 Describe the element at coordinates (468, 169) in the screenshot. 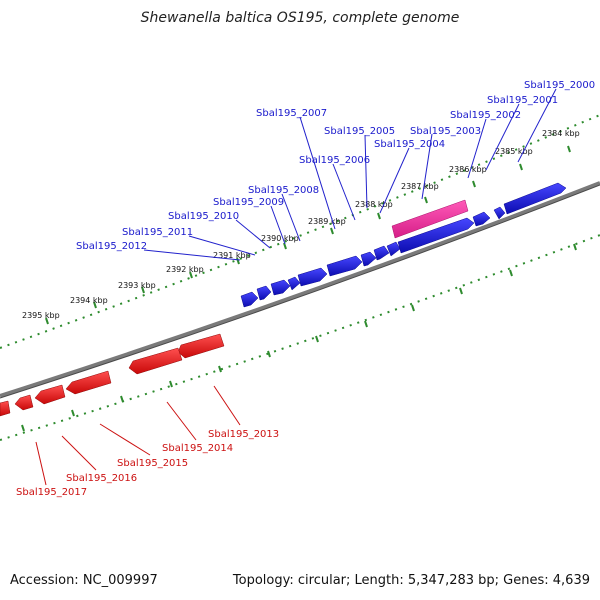

I see `scale-label-2386: 2386 kbp` at that location.